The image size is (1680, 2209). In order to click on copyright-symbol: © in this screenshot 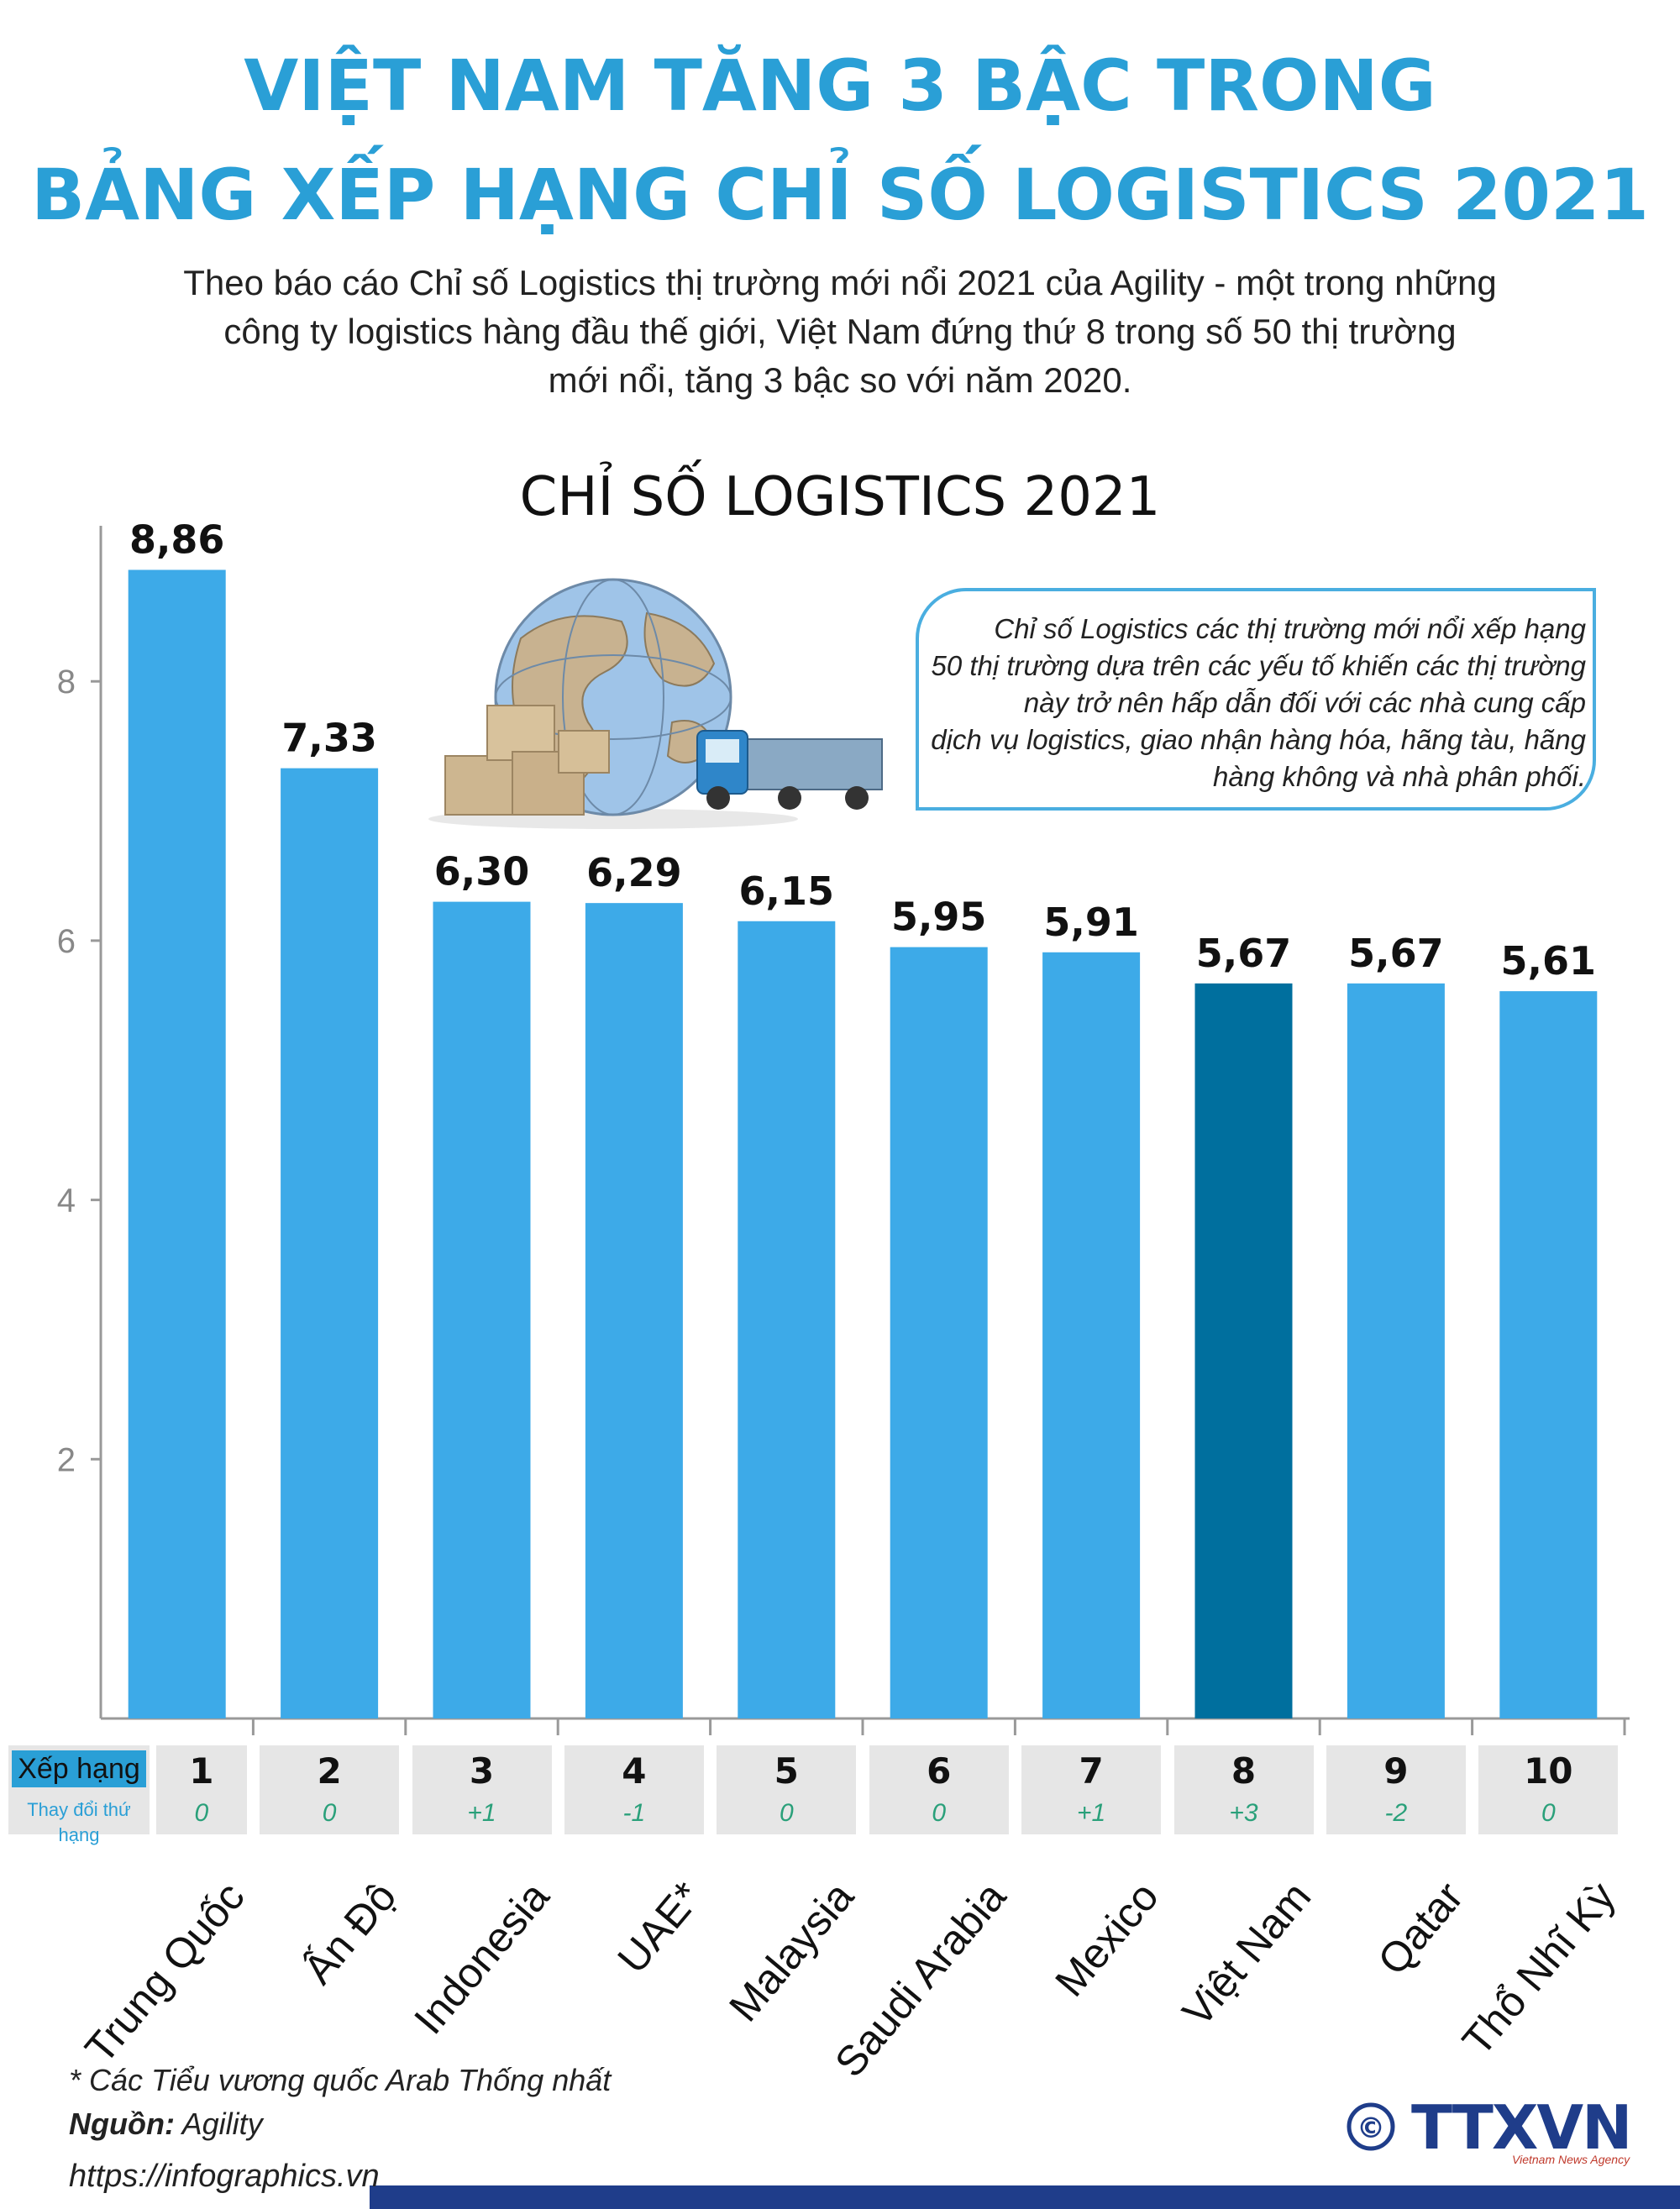, I will do `click(1371, 2128)`.